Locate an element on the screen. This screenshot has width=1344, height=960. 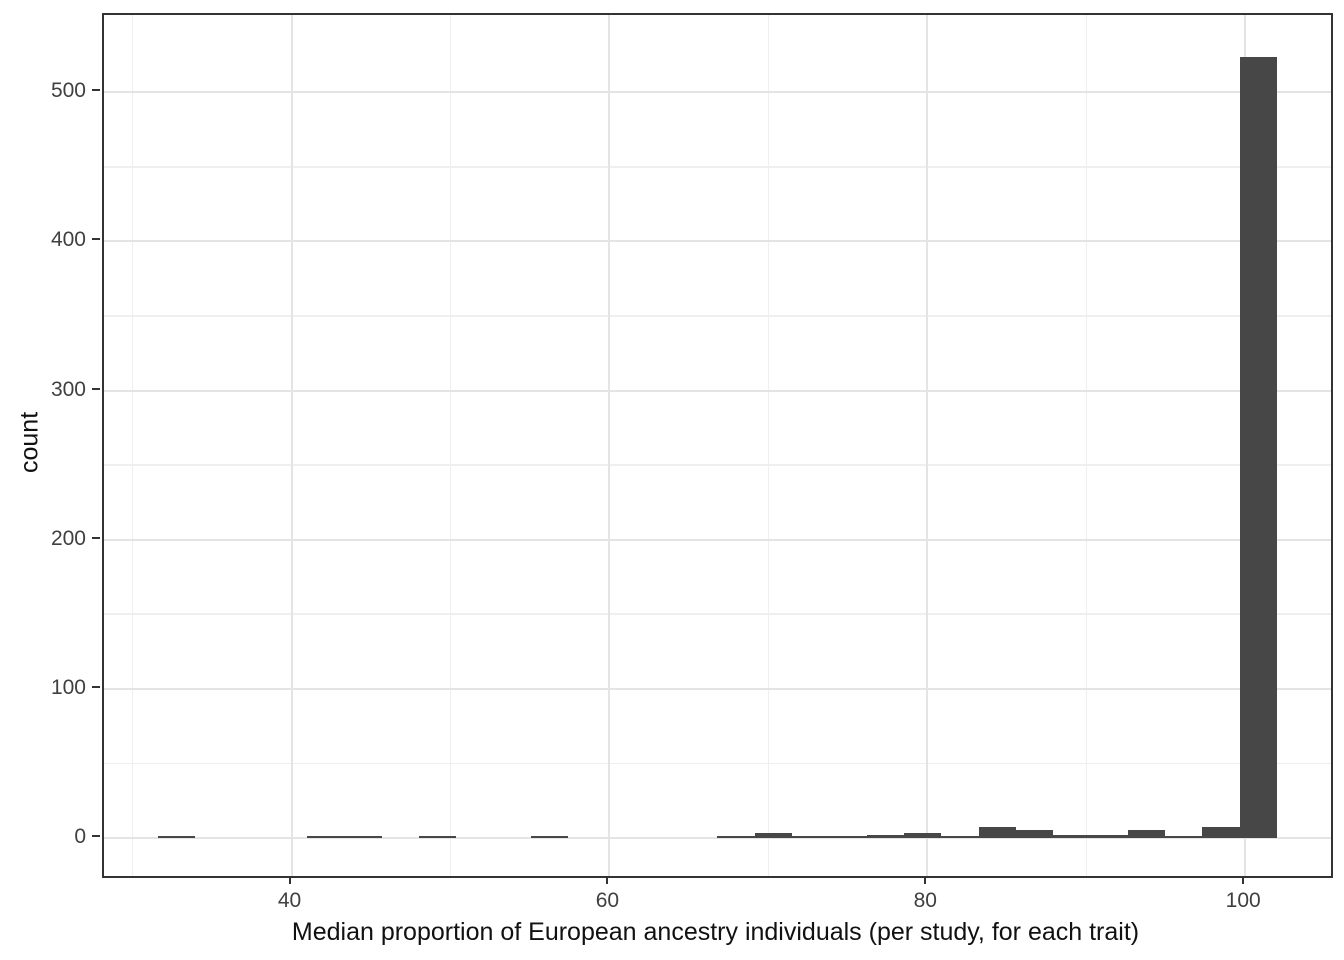
x-tick-label: 80 is located at coordinates (925, 900).